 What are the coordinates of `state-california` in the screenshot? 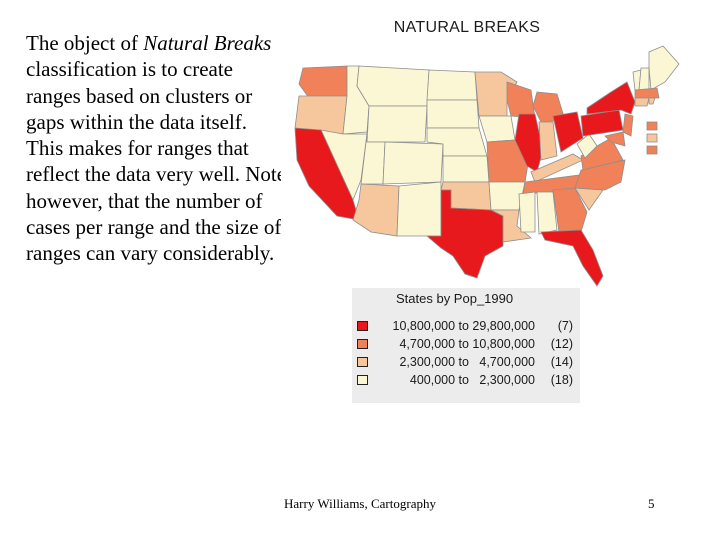 It's located at (327, 174).